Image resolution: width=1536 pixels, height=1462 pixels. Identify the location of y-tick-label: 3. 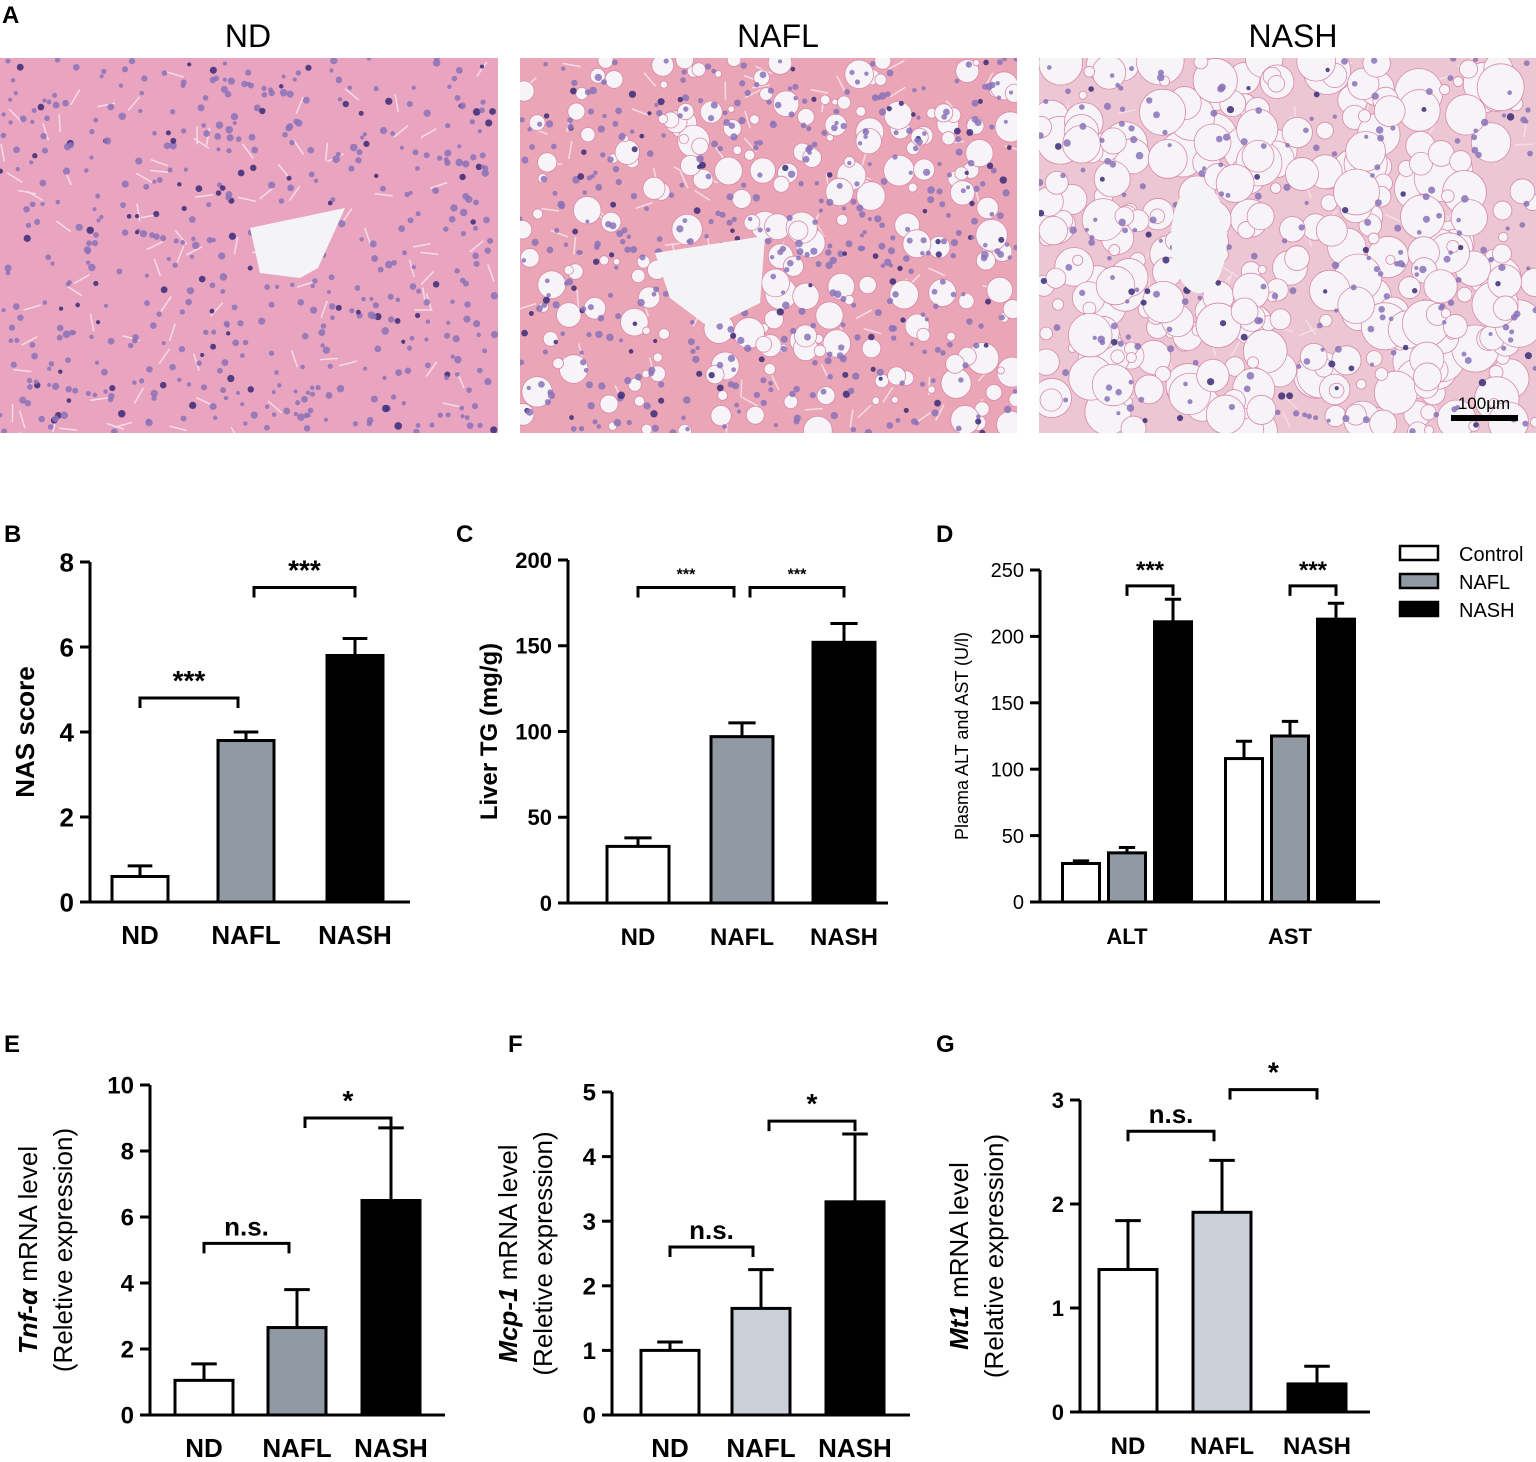
(1058, 1100).